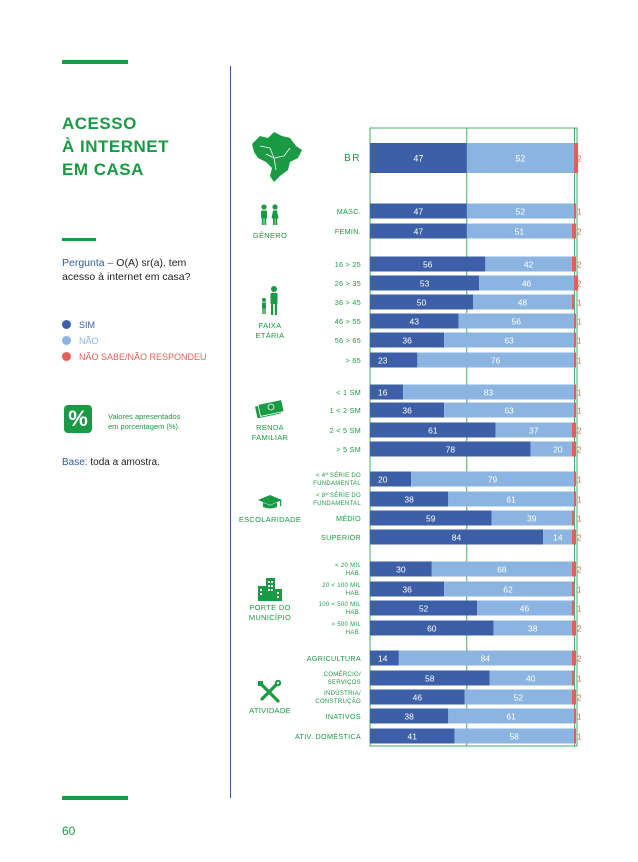 The width and height of the screenshot is (638, 862). Describe the element at coordinates (95, 798) in the screenshot. I see `bottom-rule` at that location.